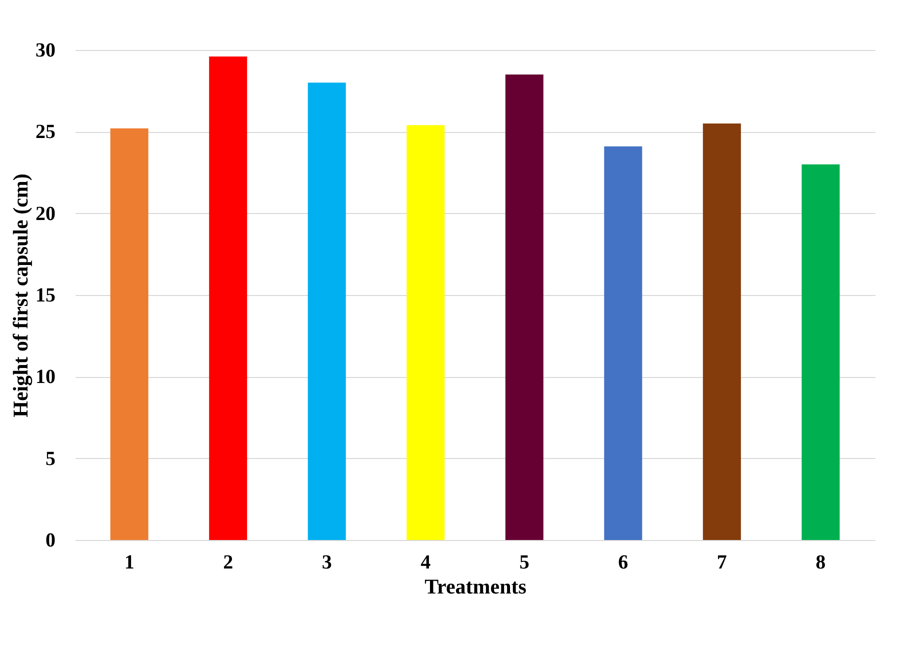 This screenshot has height=668, width=922. I want to click on y-tick-label: 30, so click(46, 51).